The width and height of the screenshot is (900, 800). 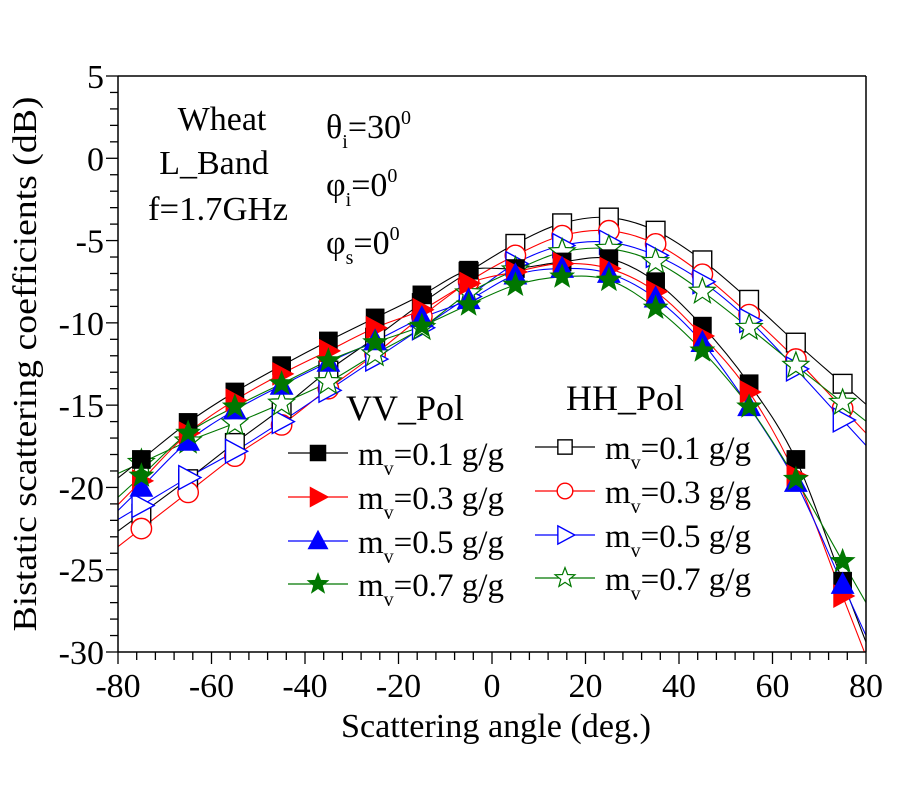 What do you see at coordinates (222, 119) in the screenshot?
I see `annotation-crop: Wheat` at bounding box center [222, 119].